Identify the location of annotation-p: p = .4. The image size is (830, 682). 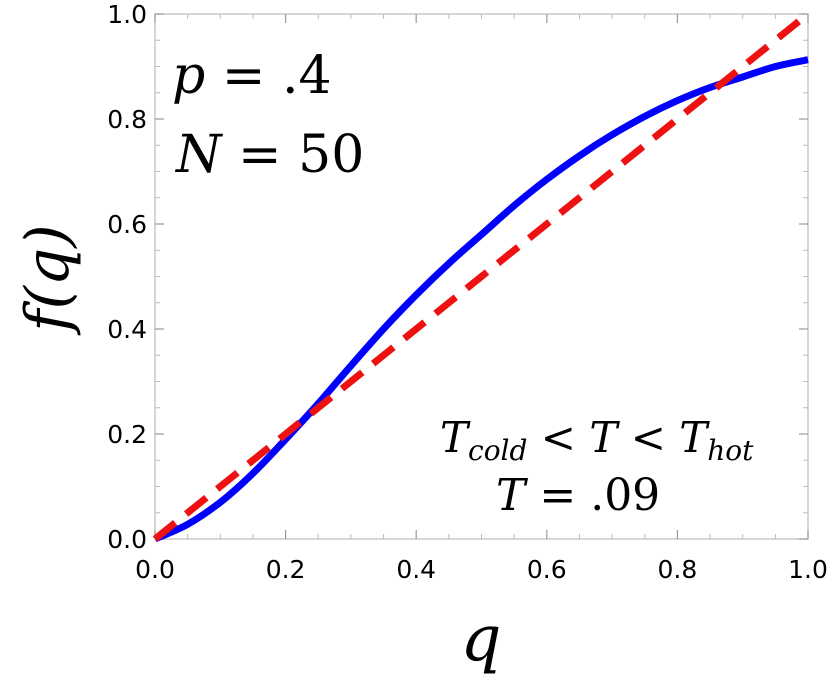
(252, 76).